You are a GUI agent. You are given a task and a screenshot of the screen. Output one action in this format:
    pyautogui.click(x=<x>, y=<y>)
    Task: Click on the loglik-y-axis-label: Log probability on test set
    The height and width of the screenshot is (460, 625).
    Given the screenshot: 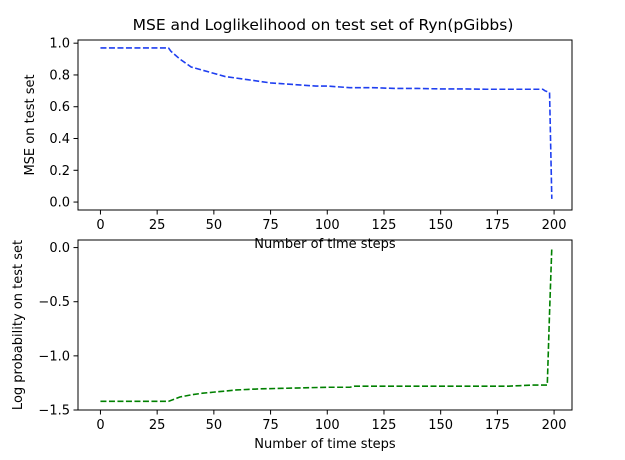 What is the action you would take?
    pyautogui.click(x=18, y=325)
    